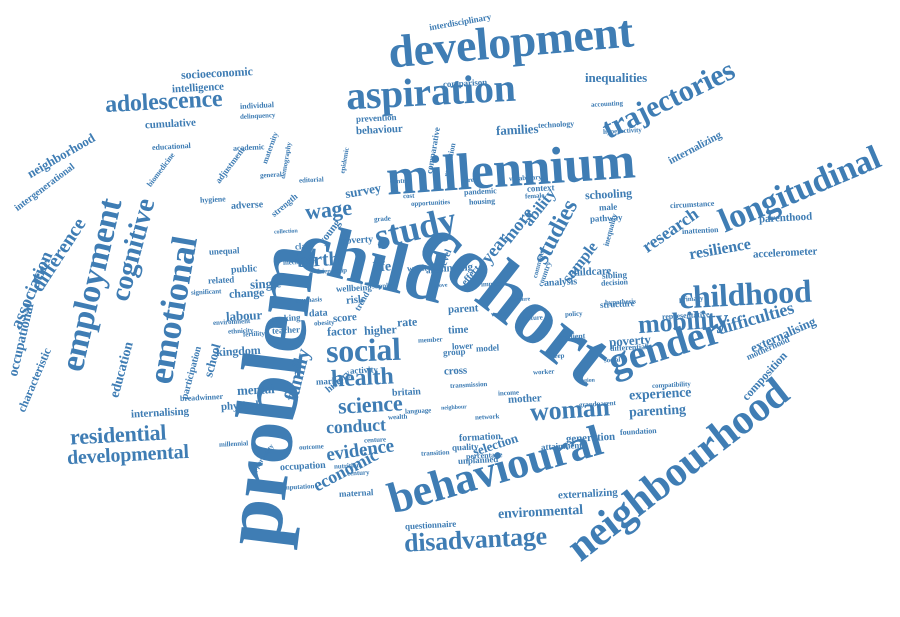 The image size is (900, 617). What do you see at coordinates (170, 123) in the screenshot?
I see `word-cumulative: cumulative` at bounding box center [170, 123].